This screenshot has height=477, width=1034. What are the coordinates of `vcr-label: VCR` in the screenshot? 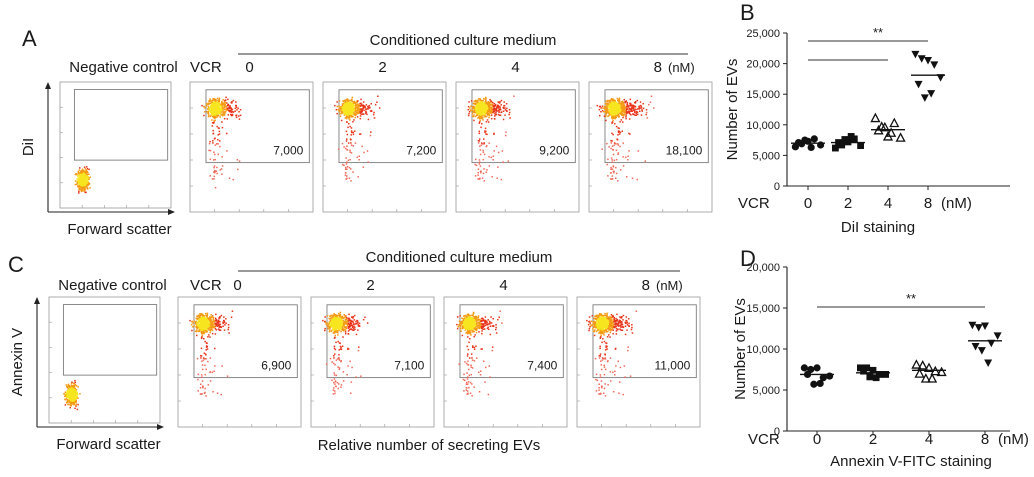 It's located at (206, 67).